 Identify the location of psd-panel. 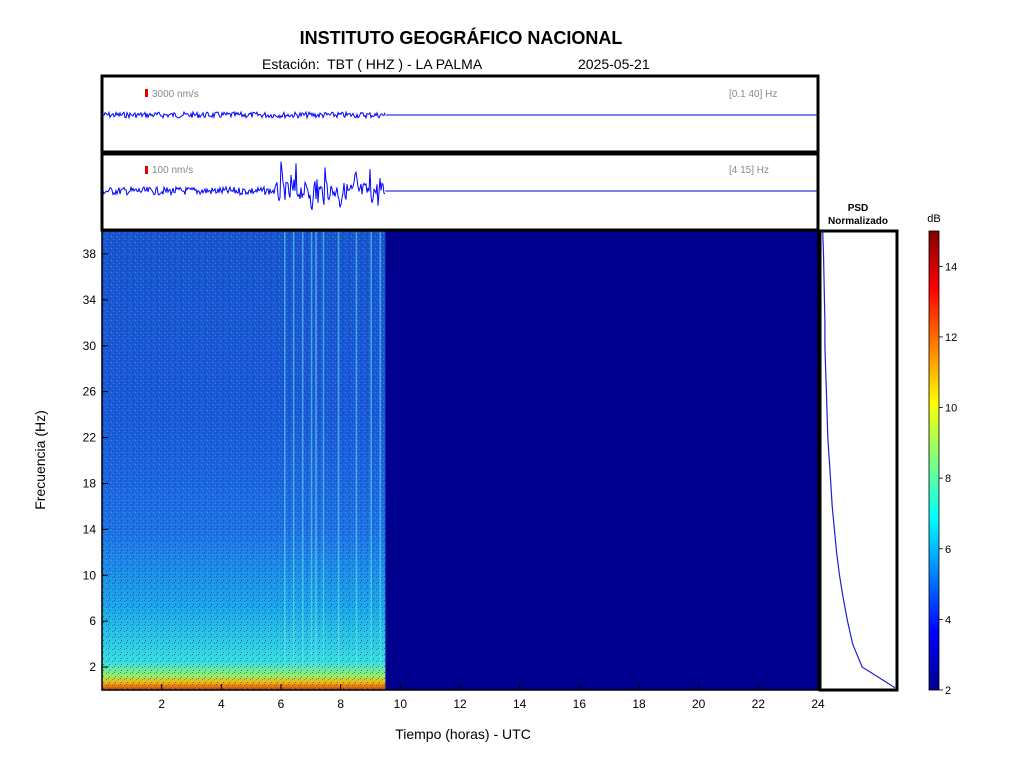
(858, 460).